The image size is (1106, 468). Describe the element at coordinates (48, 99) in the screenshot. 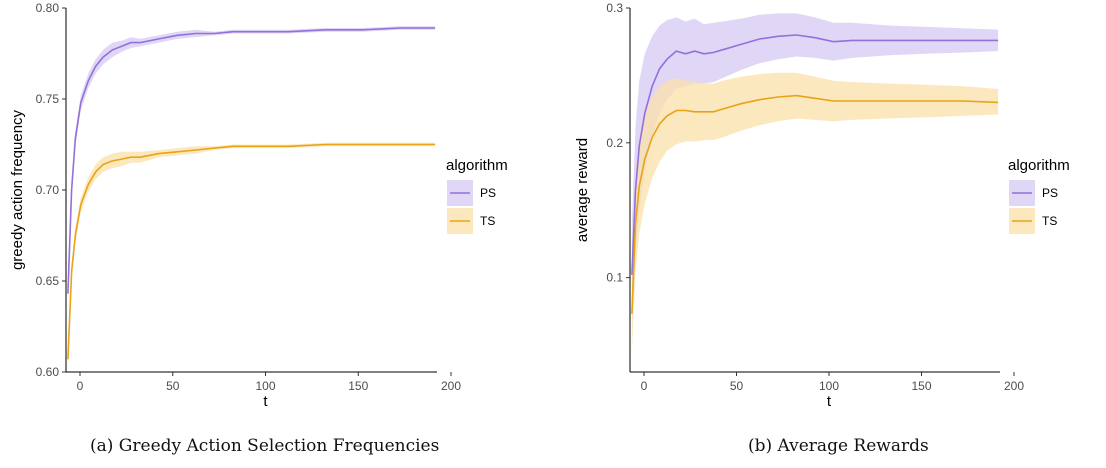

I see `y-tick-label: 0.75` at that location.